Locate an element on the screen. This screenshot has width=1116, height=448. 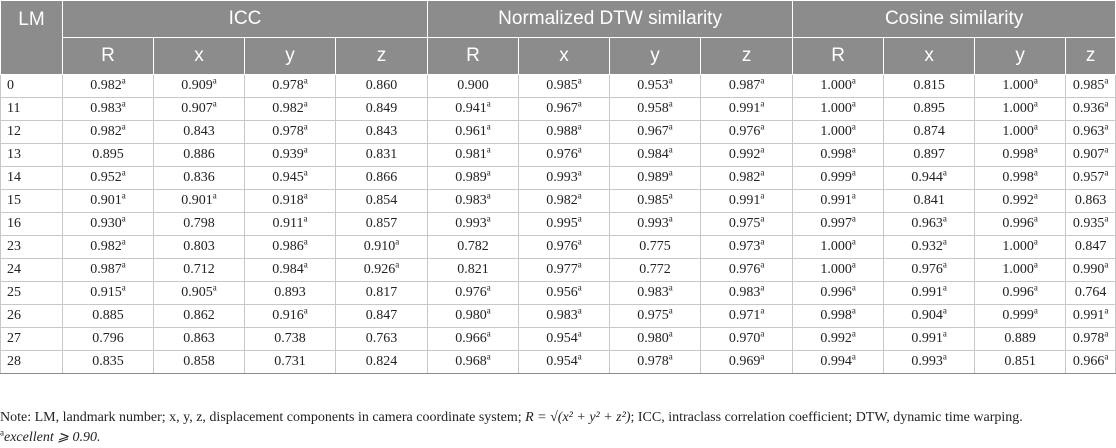
landmark-number: 14 is located at coordinates (31, 178).